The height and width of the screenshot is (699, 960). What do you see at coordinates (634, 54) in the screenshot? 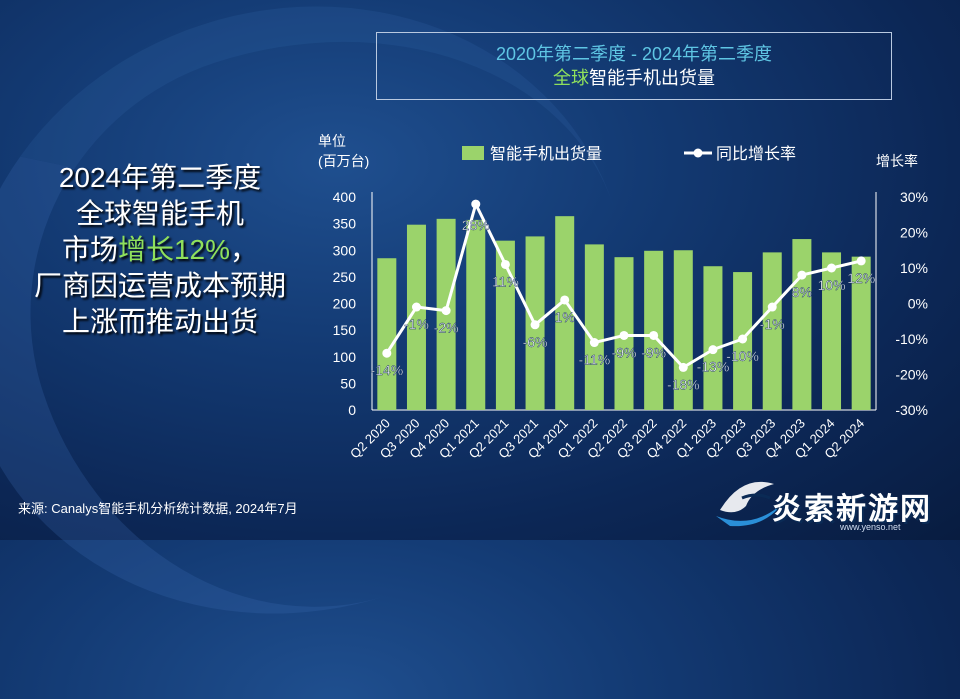
I see `chart-title-line1: 2020年第二季度 - 2024年第二季度` at bounding box center [634, 54].